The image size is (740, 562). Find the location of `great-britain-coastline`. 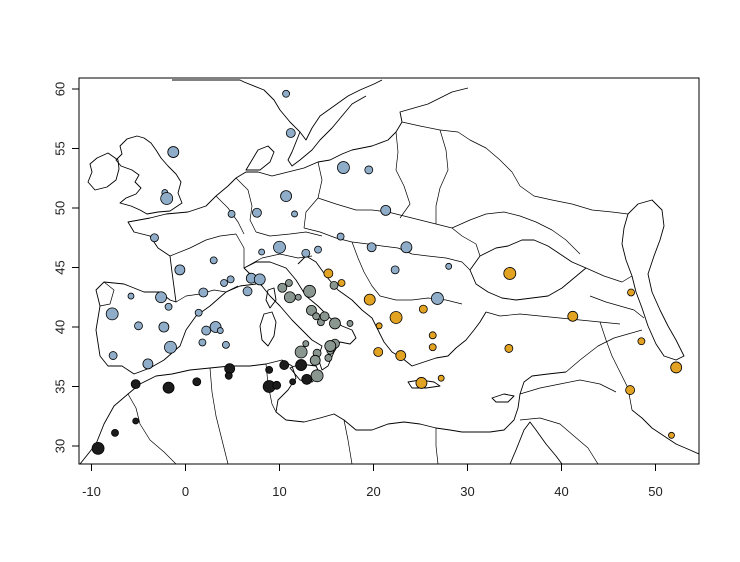

great-britain-coastline is located at coordinates (149, 175).